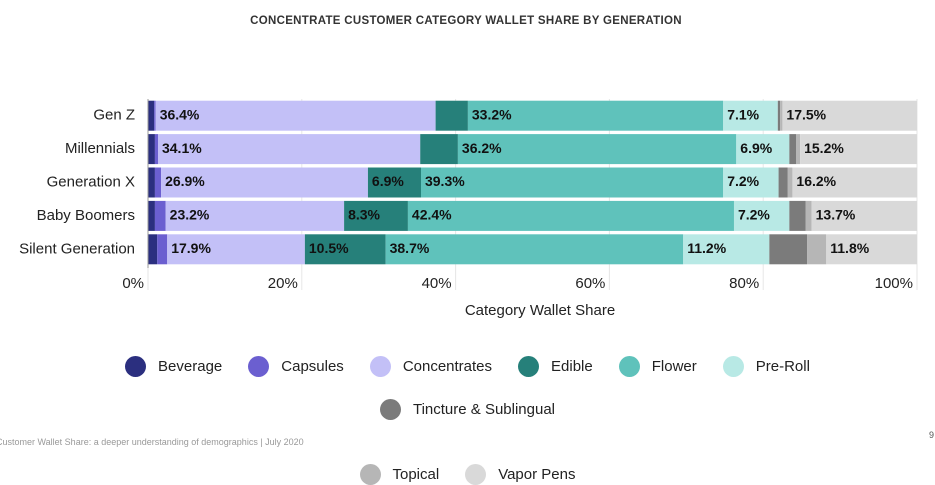  I want to click on legend-item: Topical, so click(399, 474).